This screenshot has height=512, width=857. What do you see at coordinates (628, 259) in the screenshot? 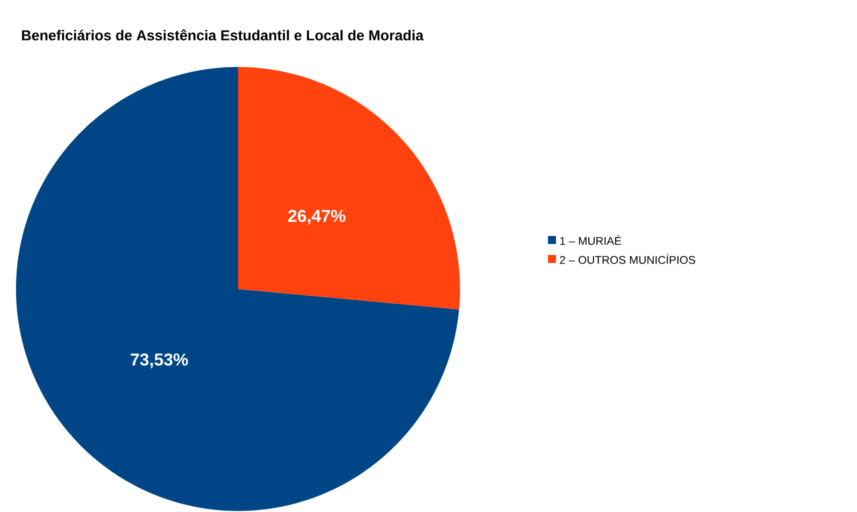
I see `legend-label: 2 – OUTROS MUNICÍPIOS` at bounding box center [628, 259].